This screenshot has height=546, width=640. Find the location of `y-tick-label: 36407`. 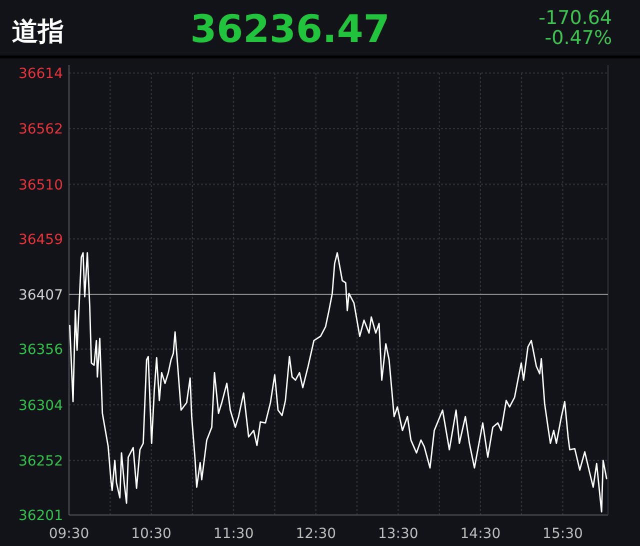

y-tick-label: 36407 is located at coordinates (40, 296).